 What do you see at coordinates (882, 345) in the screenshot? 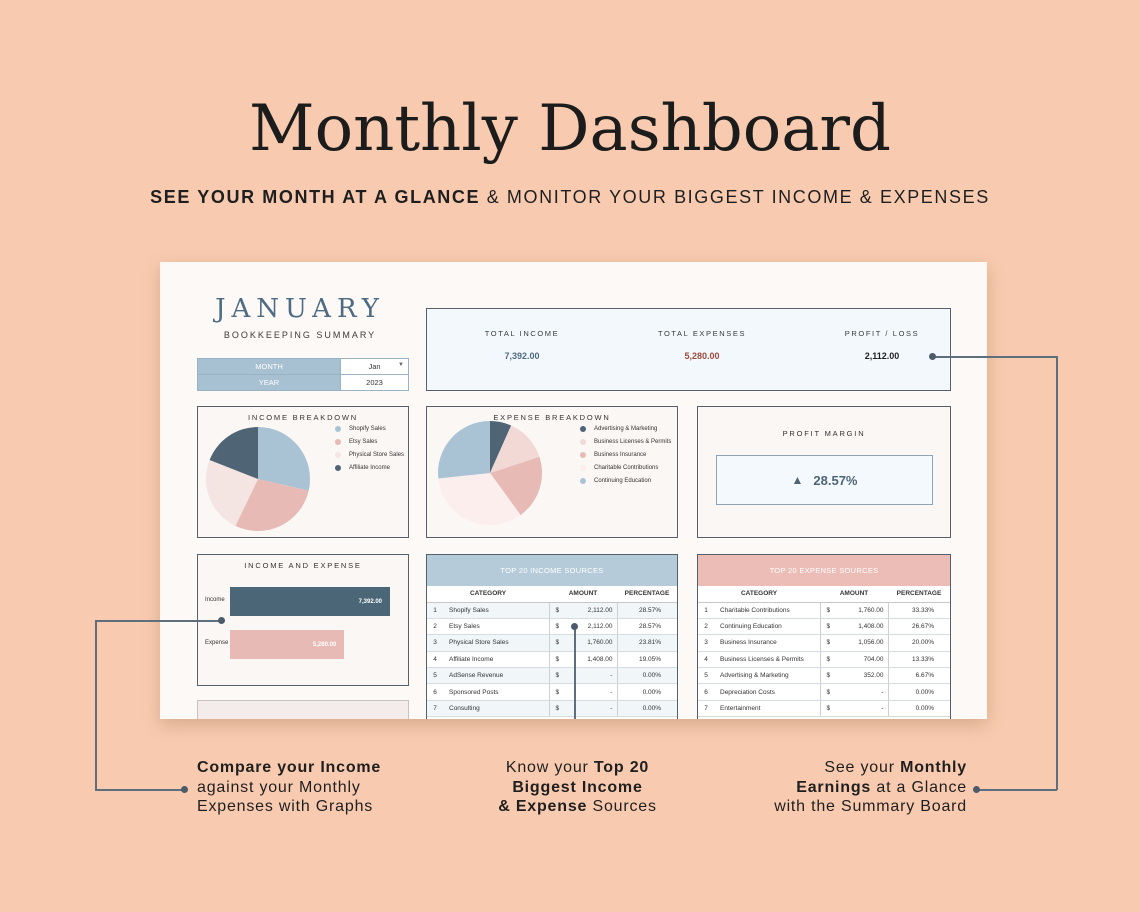
I see `profit-loss: PROFIT / LOSS 2,112.00` at bounding box center [882, 345].